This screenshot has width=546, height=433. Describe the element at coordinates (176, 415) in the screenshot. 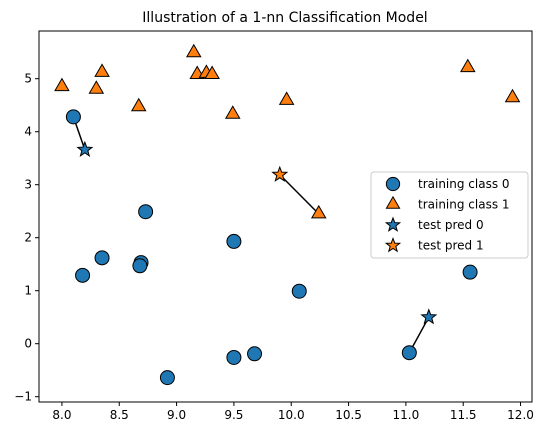

I see `x-tick-label: 9.0` at that location.